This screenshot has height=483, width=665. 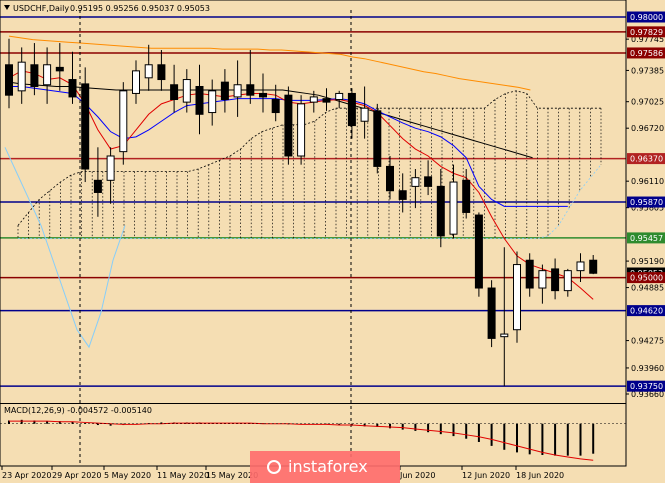 What do you see at coordinates (540, 475) in the screenshot?
I see `time-tick-label: 18 Jun 2020` at bounding box center [540, 475].